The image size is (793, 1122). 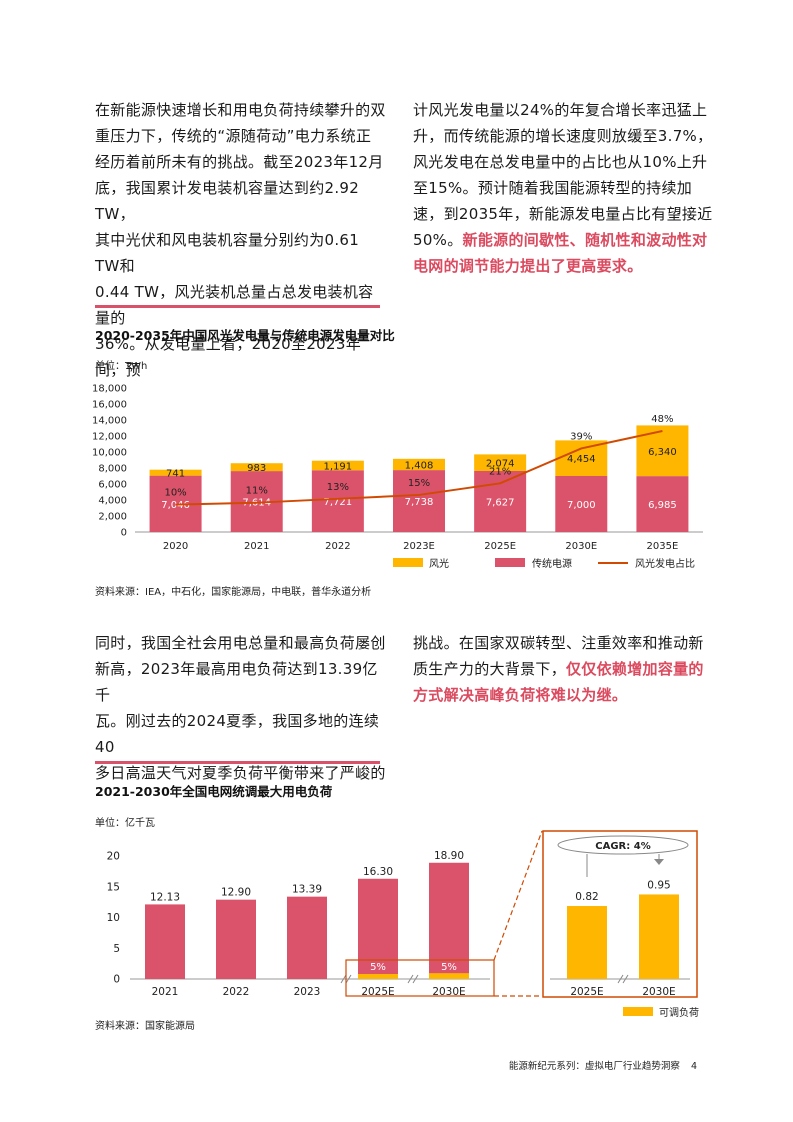 I want to click on y-tick-label: 8,000, so click(x=112, y=469).